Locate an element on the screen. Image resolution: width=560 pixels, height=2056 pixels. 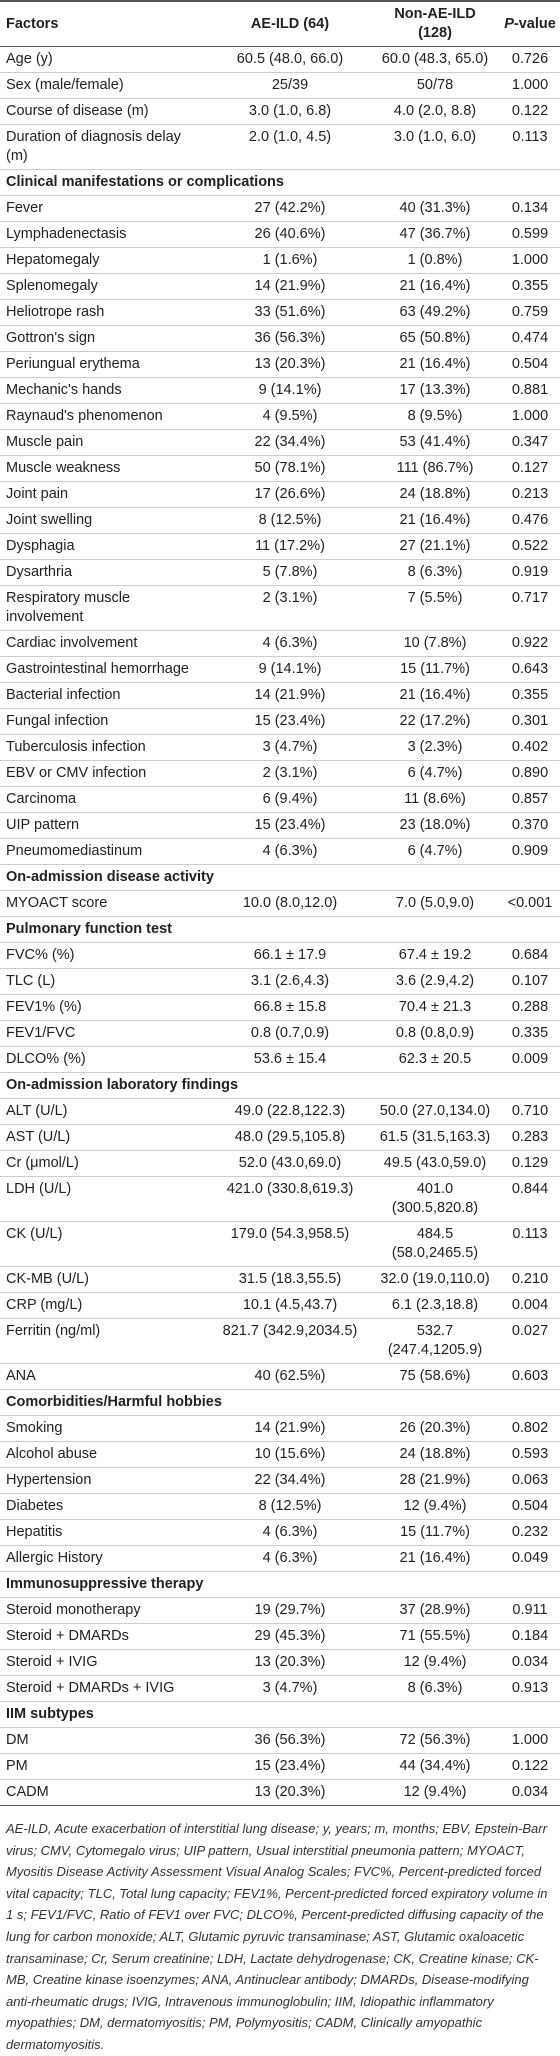
value-cell: 3.1 (2.6,4.3) is located at coordinates (289, 981).